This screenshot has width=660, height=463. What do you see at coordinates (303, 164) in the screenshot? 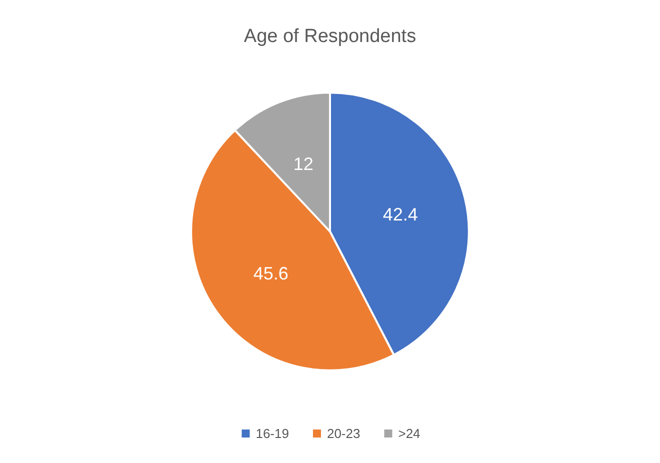
I see `data-label: 12` at bounding box center [303, 164].